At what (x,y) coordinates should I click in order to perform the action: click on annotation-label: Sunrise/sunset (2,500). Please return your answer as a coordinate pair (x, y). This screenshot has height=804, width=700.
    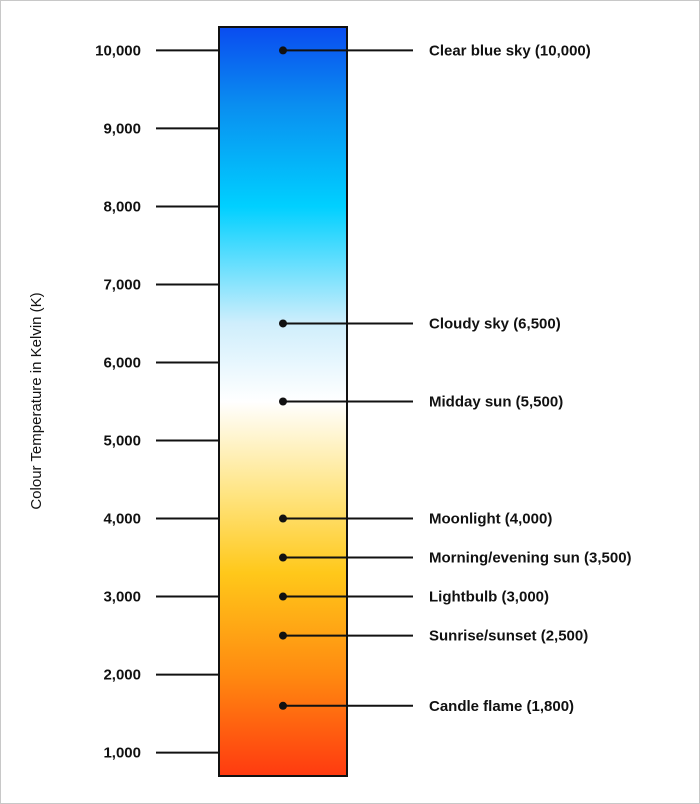
    Looking at the image, I should click on (508, 636).